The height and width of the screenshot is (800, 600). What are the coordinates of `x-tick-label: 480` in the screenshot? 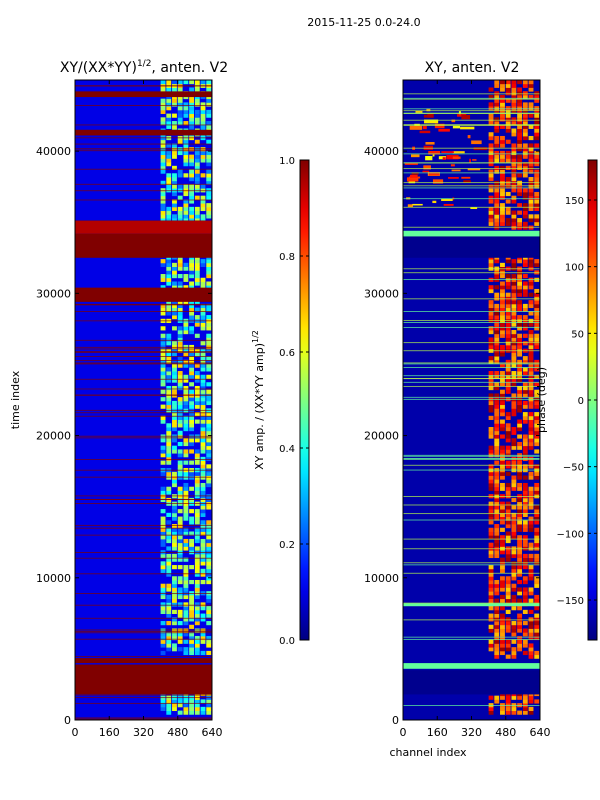 It's located at (505, 732).